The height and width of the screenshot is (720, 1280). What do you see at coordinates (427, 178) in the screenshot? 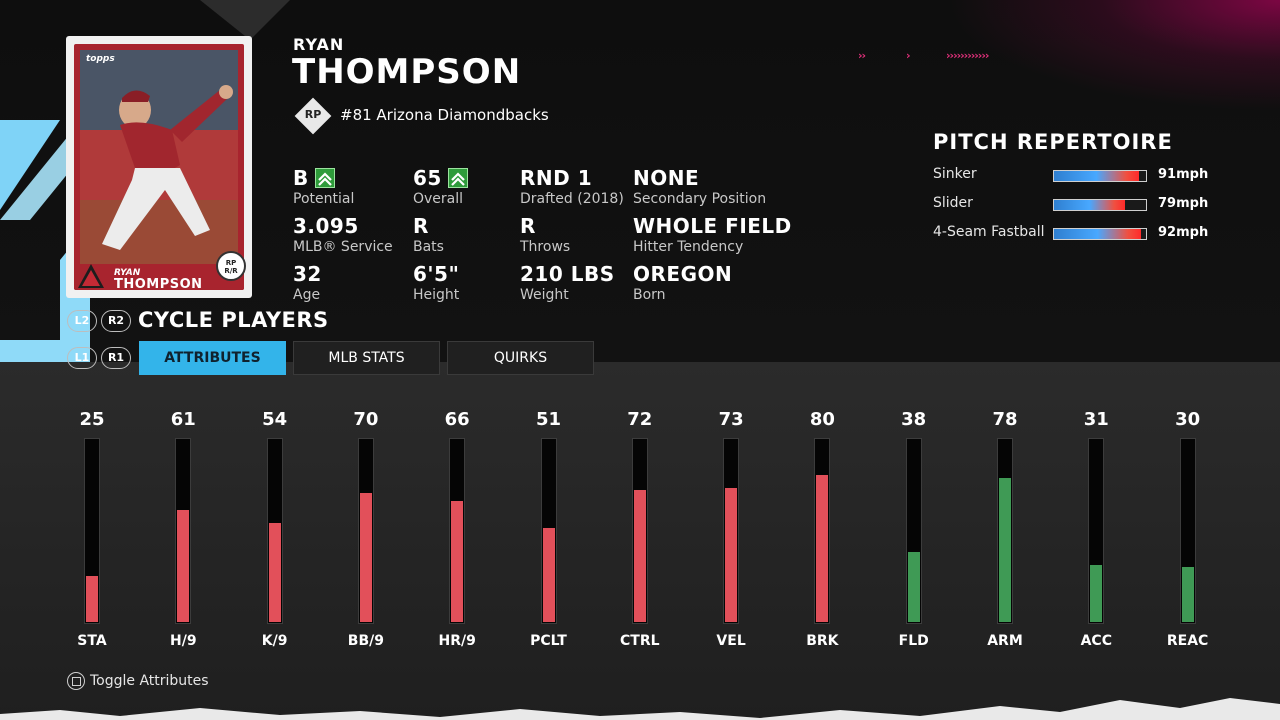
I see `info-value: 65` at bounding box center [427, 178].